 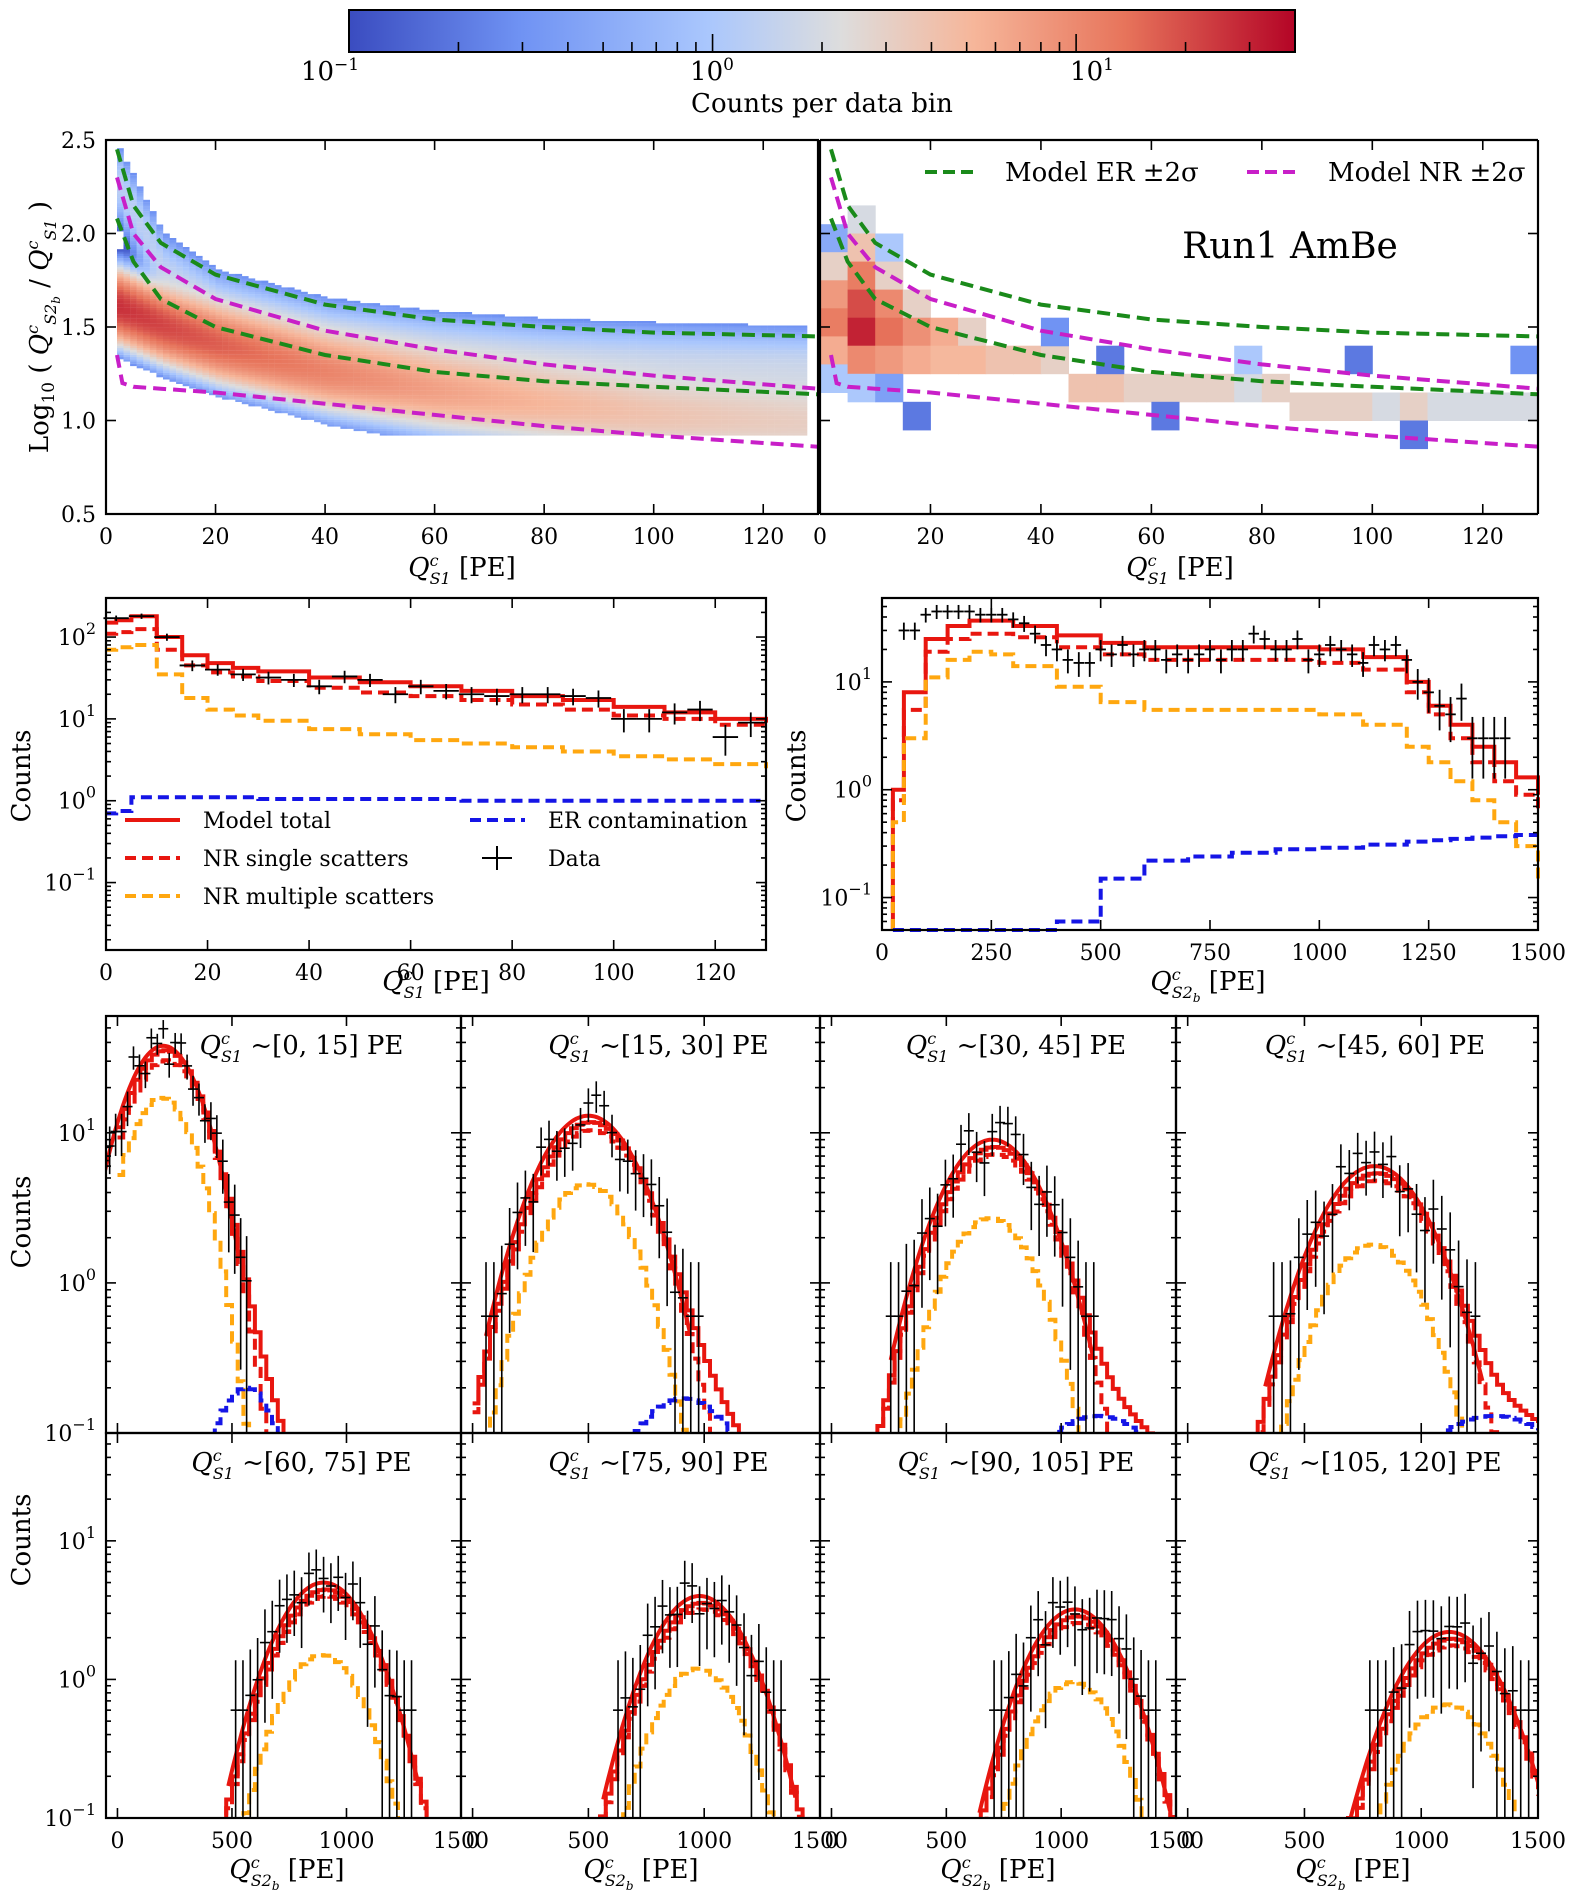 I want to click on colorbar-tick-label: 101, so click(x=1092, y=71).